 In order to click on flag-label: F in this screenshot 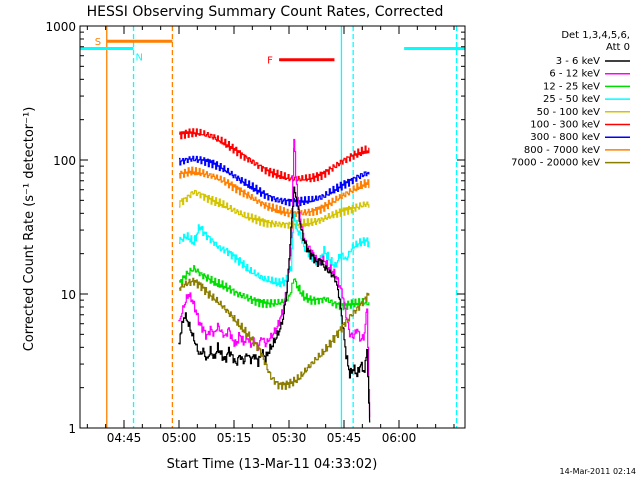, I will do `click(270, 61)`.